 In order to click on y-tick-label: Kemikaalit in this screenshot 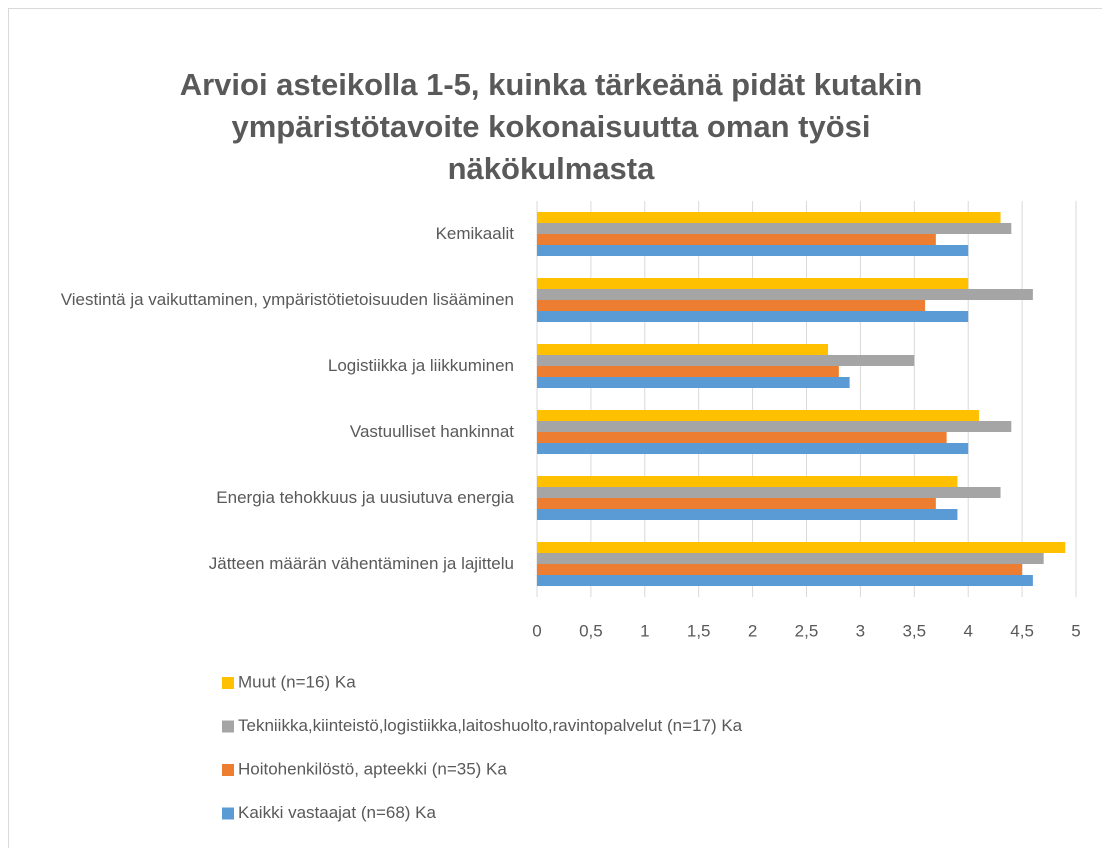, I will do `click(474, 233)`.